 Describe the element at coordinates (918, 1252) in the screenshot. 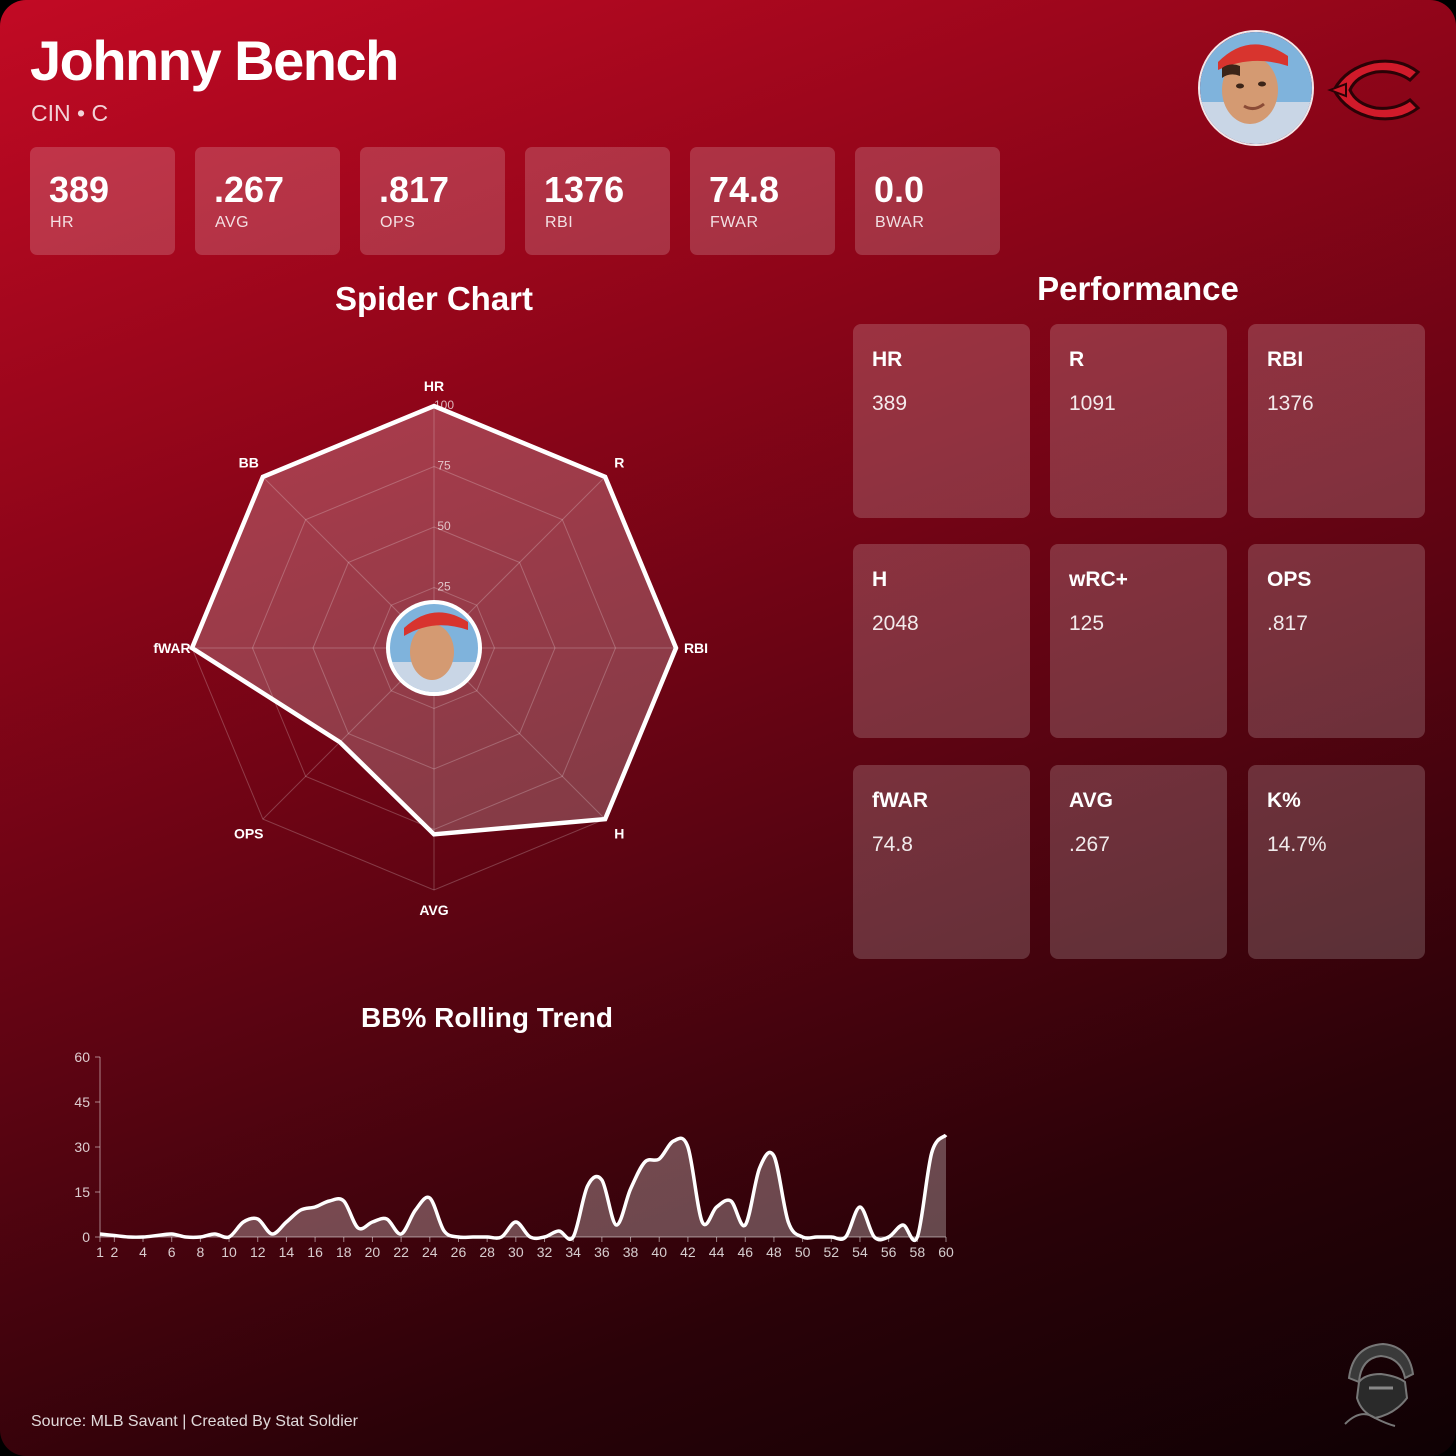

I see `x-tick-label: 58` at that location.